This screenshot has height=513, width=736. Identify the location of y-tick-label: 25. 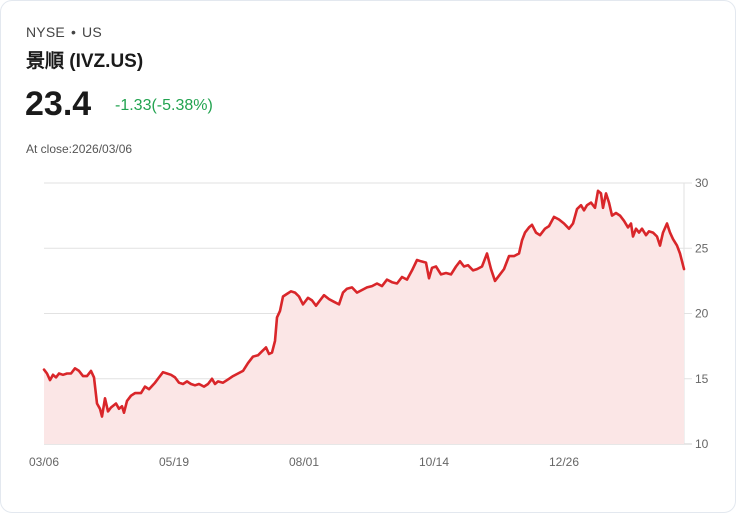
(702, 248).